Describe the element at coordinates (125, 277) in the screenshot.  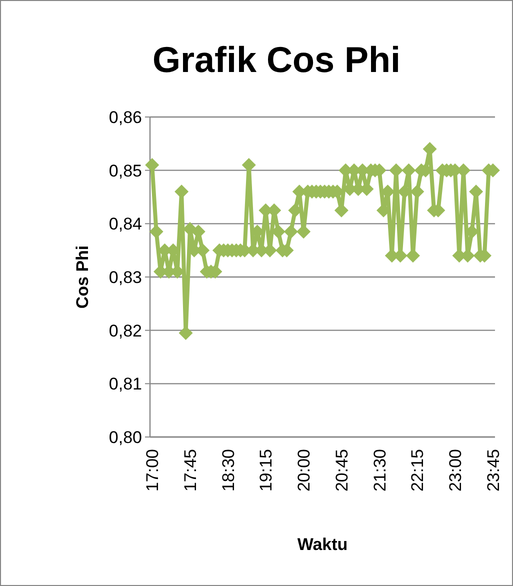
I see `y-tick-label: 0,83` at that location.